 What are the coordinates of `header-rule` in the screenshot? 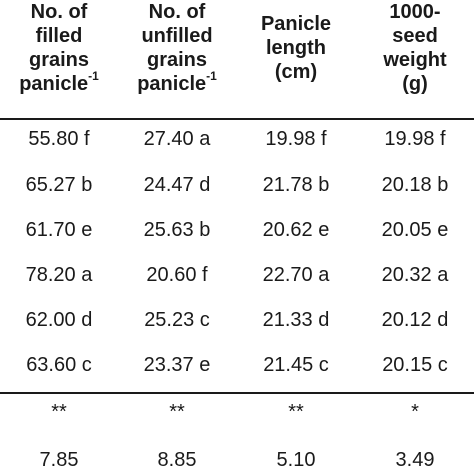 It's located at (237, 119).